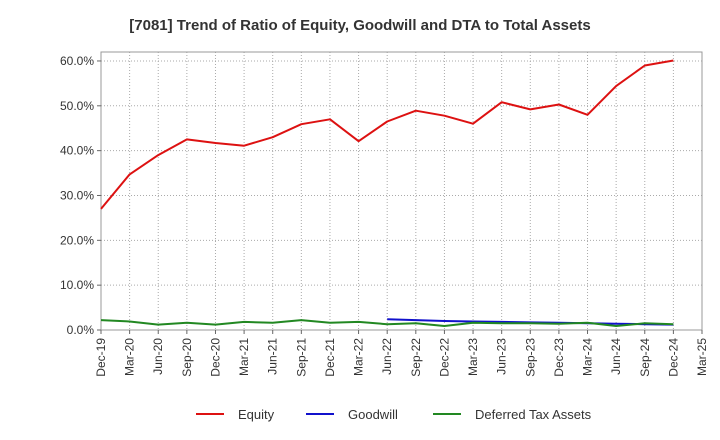 The height and width of the screenshot is (440, 720). I want to click on legend-label: Goodwill, so click(373, 414).